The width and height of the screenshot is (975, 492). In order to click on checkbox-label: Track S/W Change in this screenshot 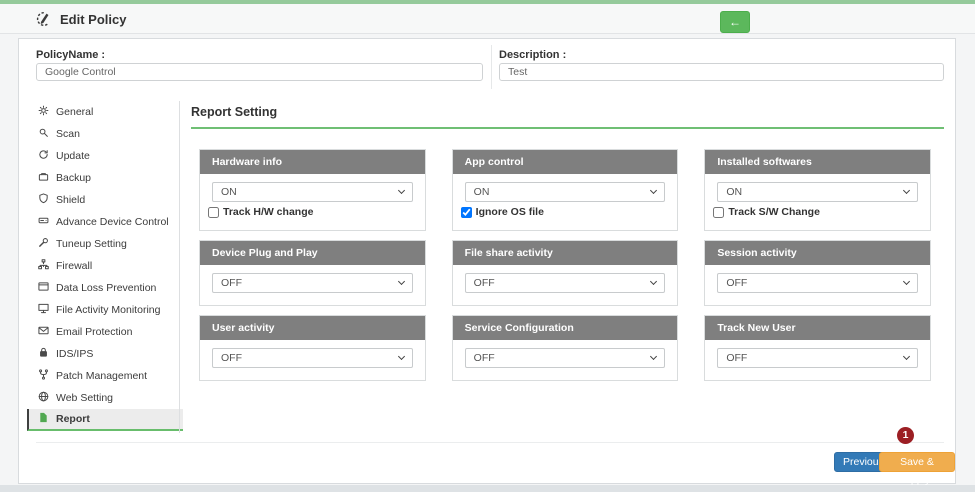, I will do `click(774, 212)`.